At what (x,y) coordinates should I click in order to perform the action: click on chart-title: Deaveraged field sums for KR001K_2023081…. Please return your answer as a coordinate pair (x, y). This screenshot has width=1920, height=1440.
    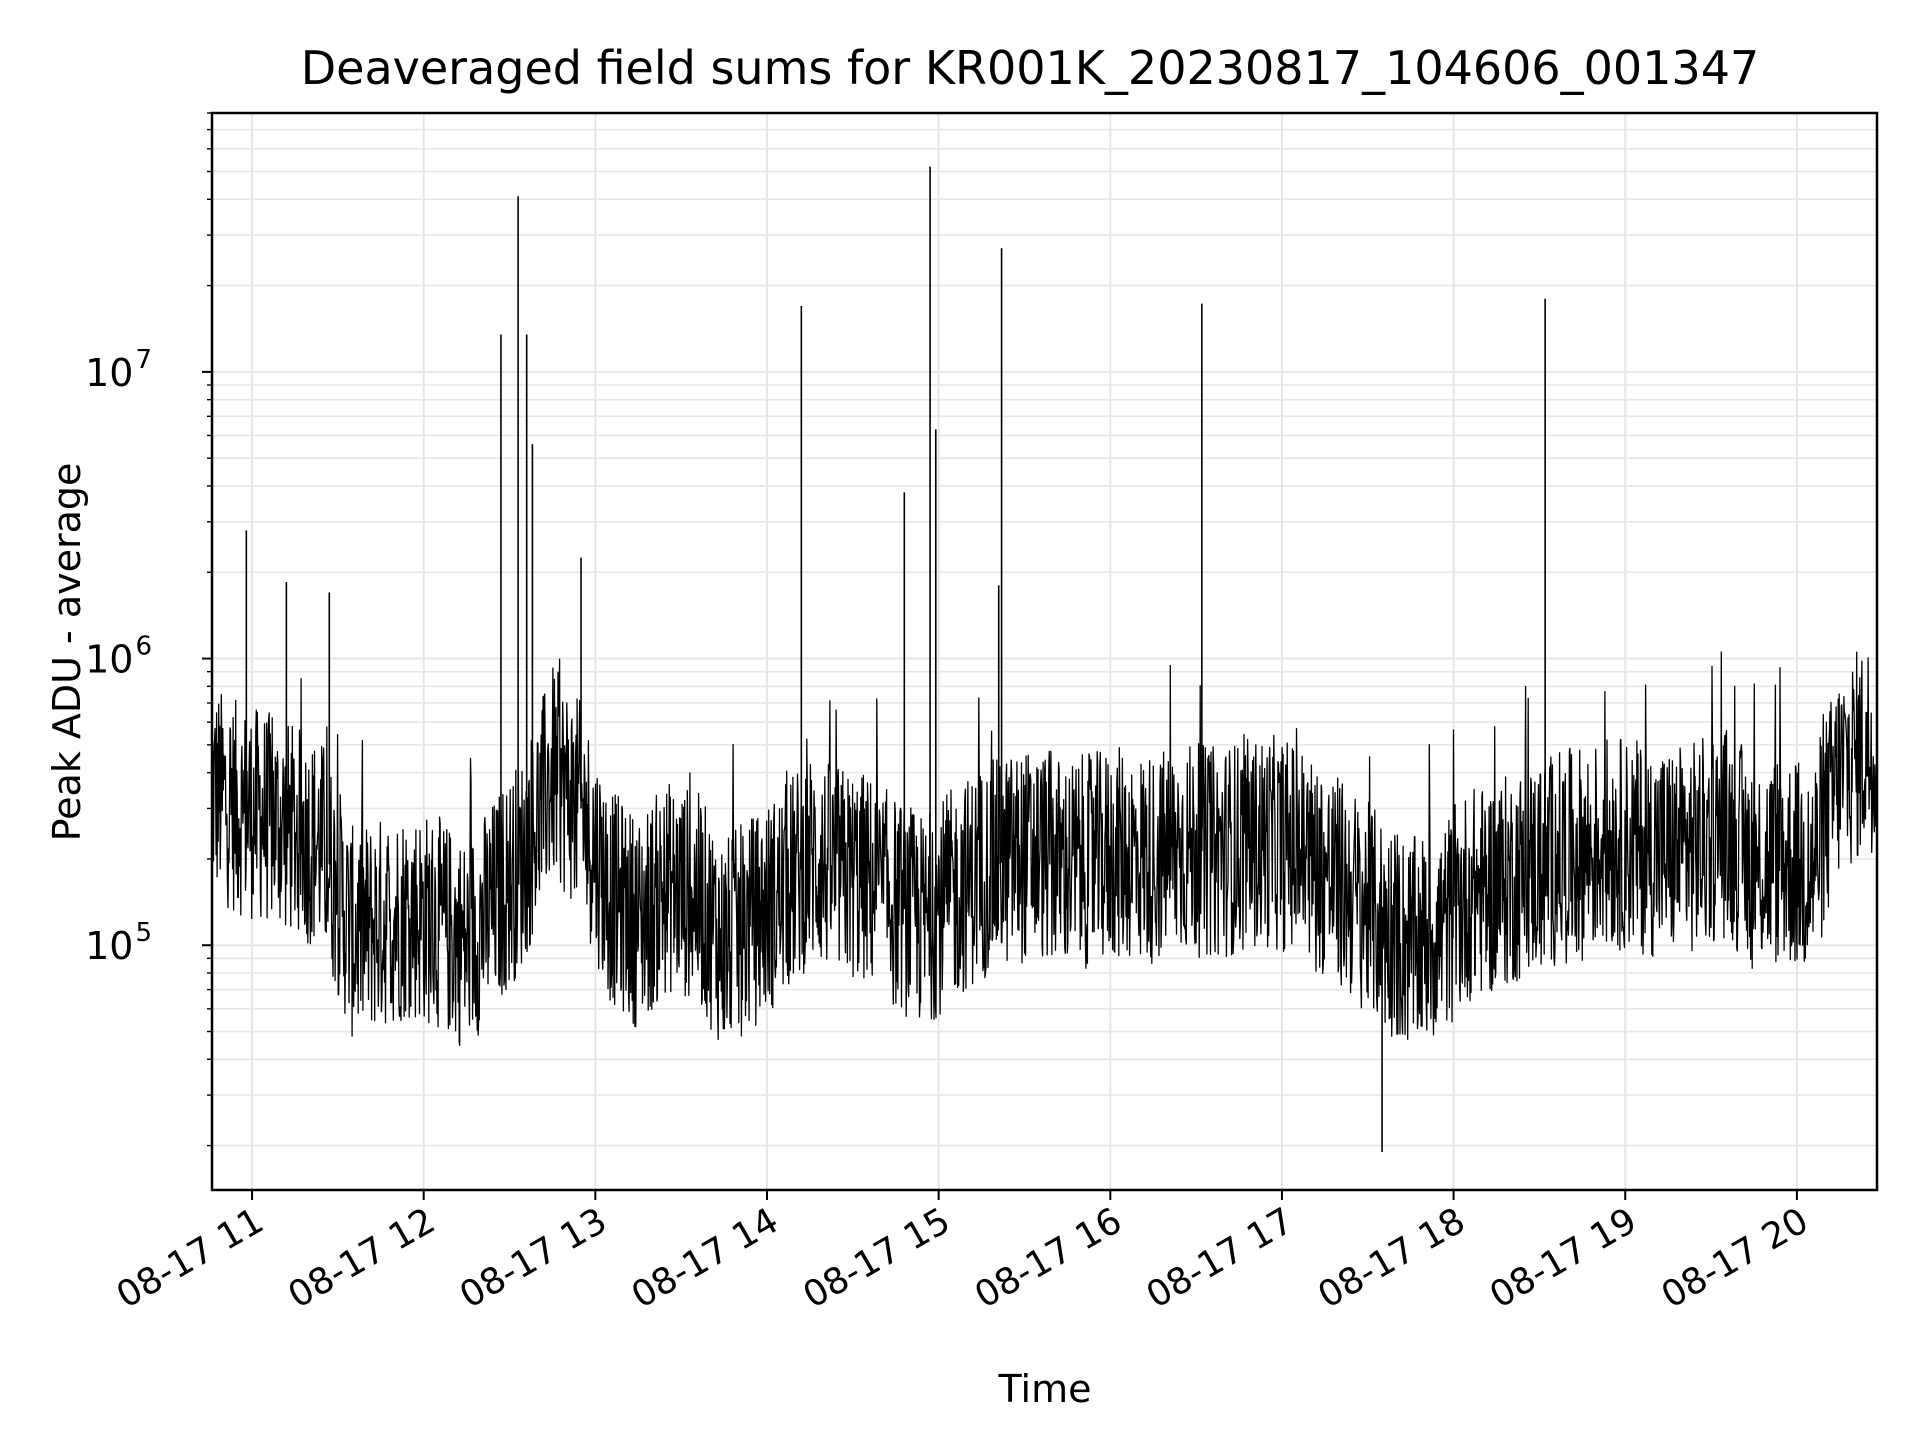
    Looking at the image, I should click on (1030, 68).